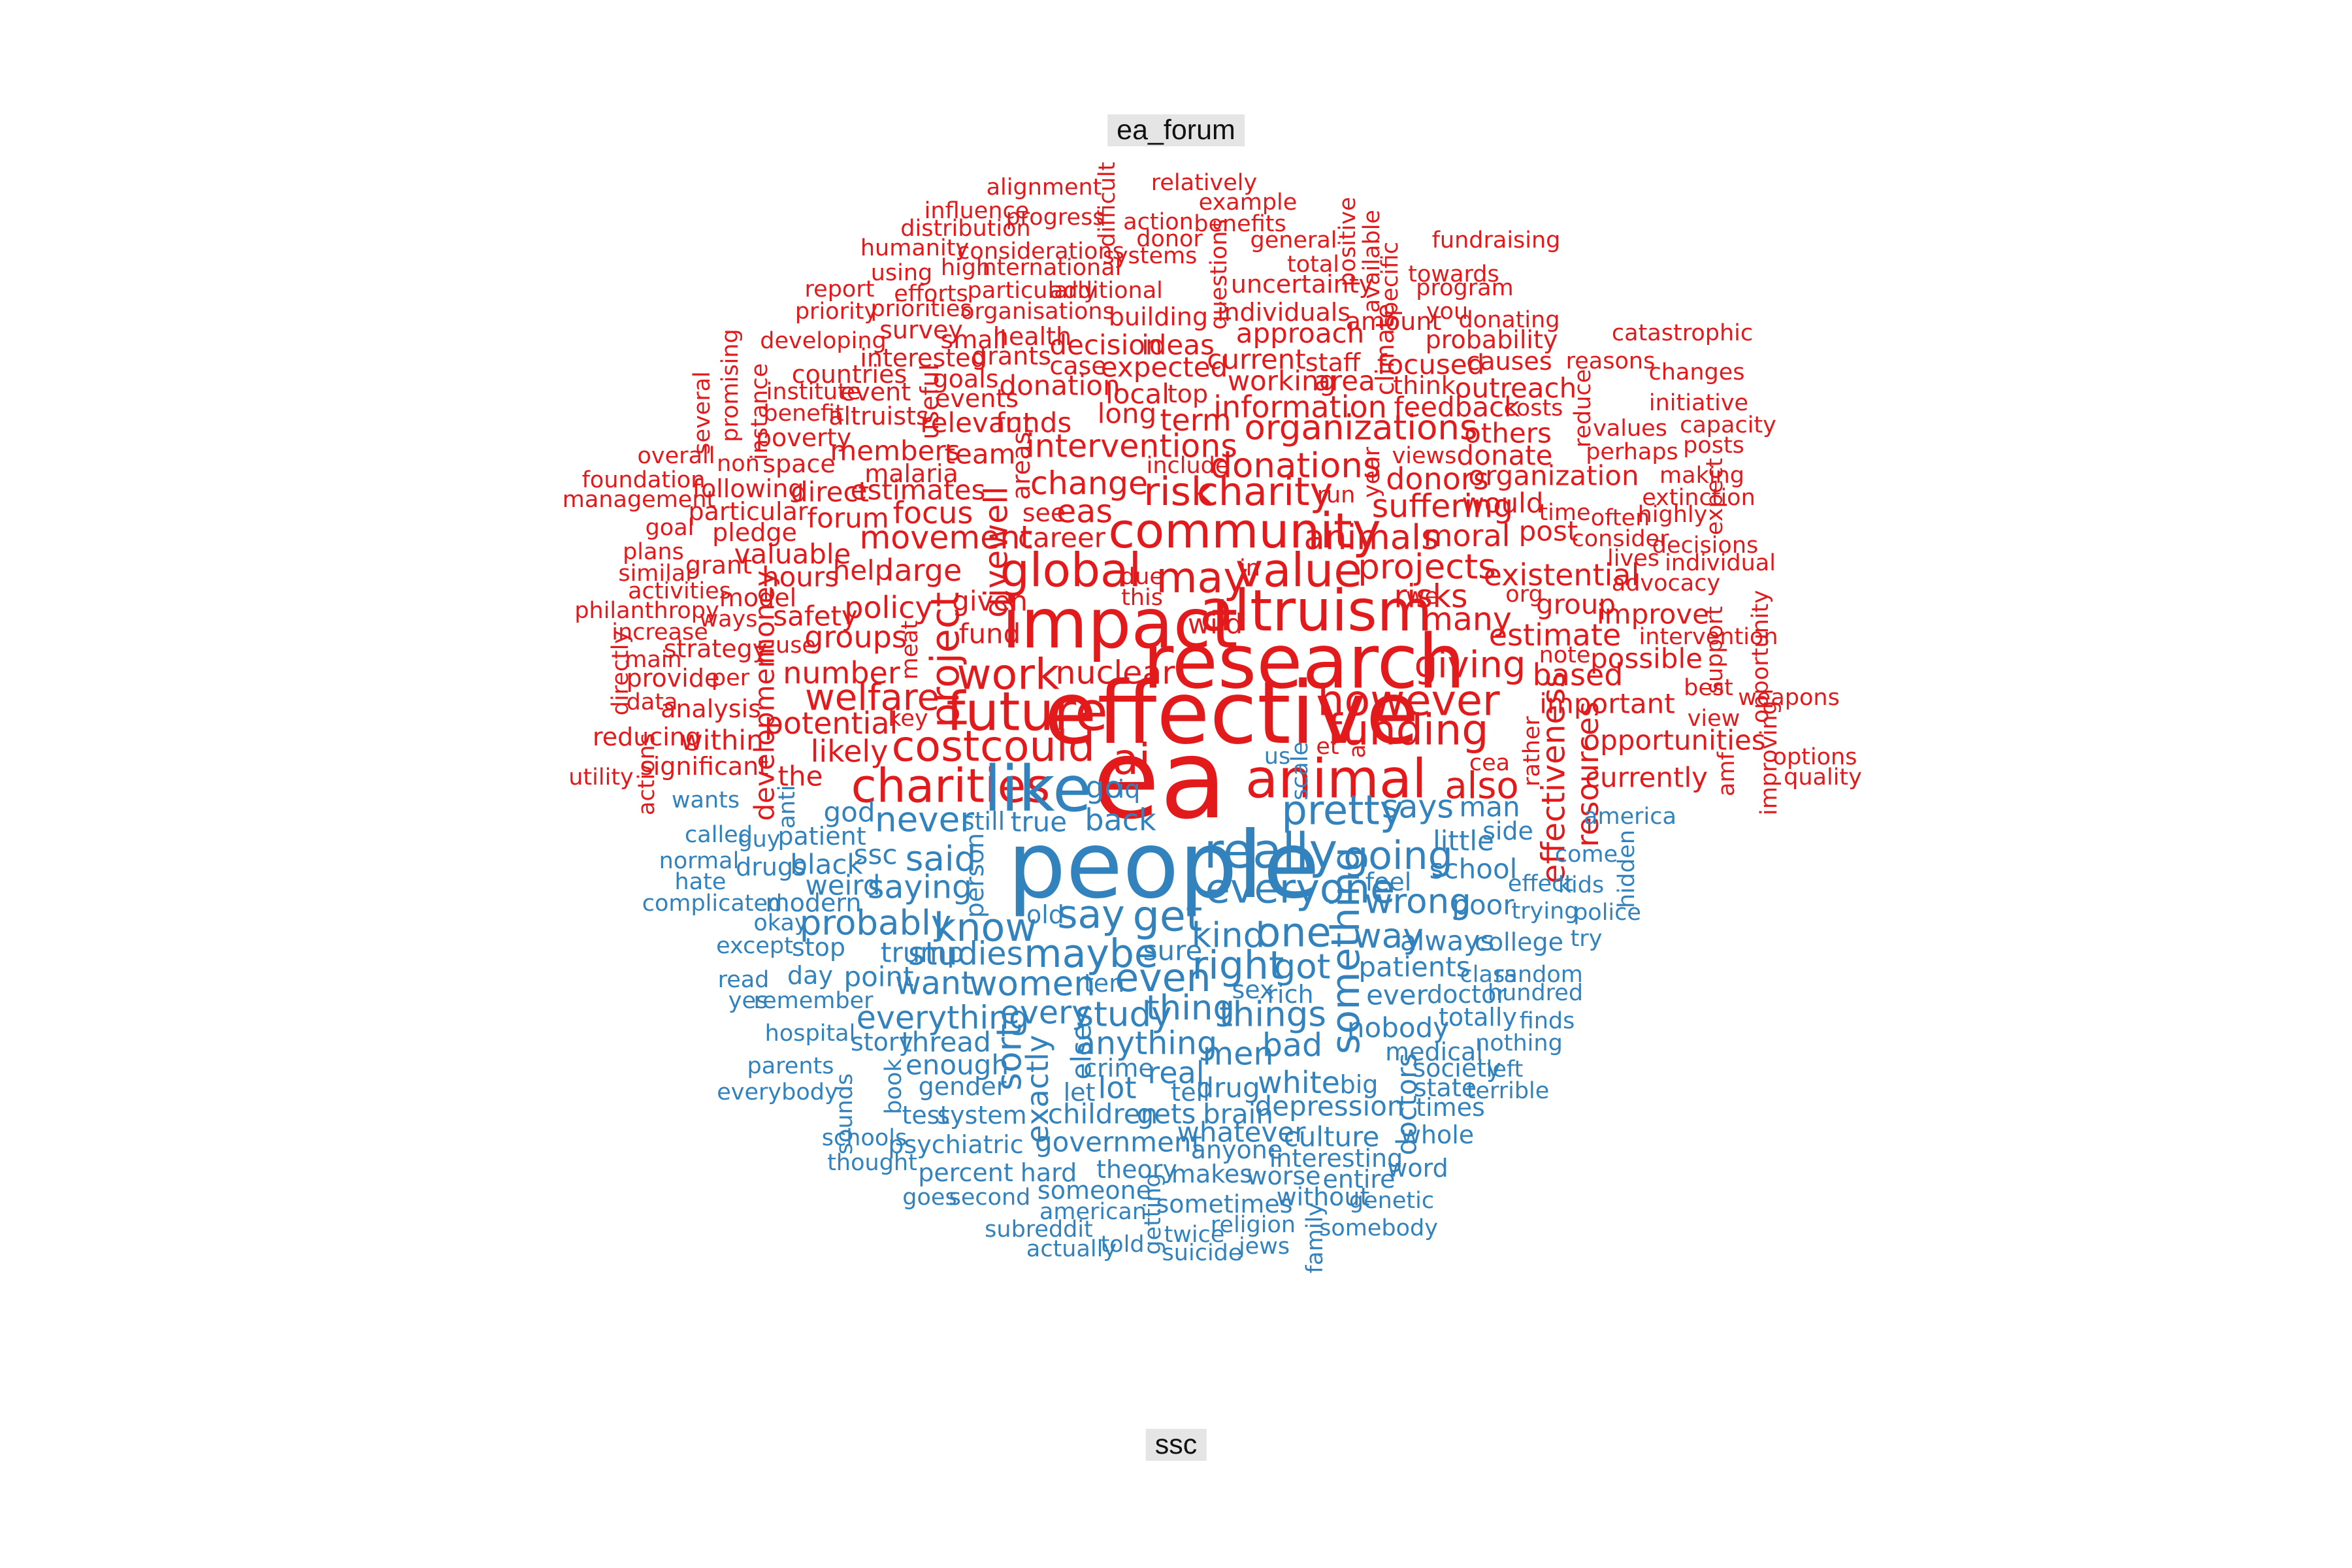  Describe the element at coordinates (895, 451) in the screenshot. I see `word-members-ea-forum: members` at that location.